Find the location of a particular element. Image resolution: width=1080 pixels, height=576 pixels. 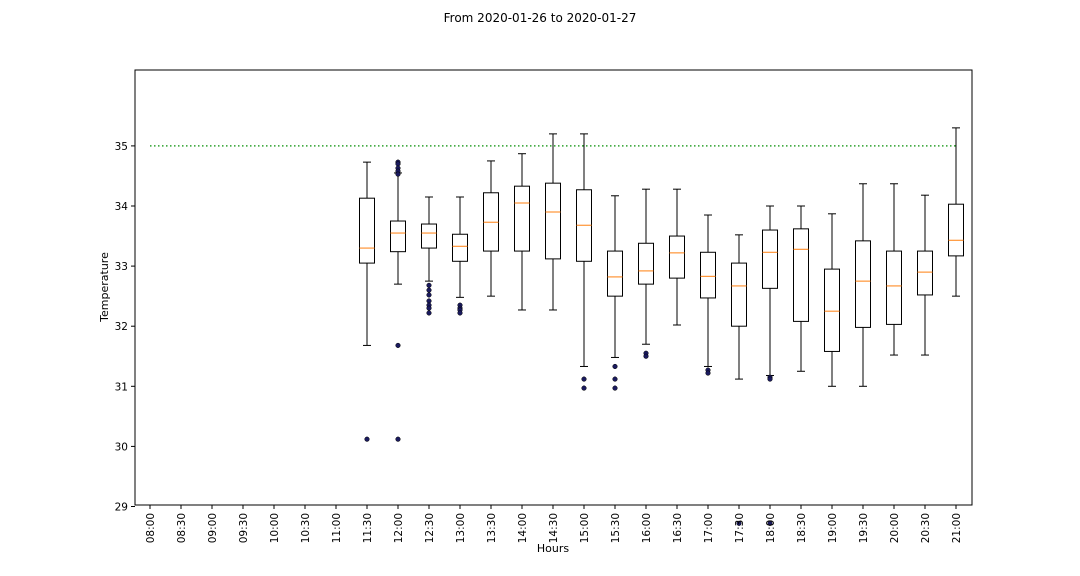

x-tick-label: 12:30 is located at coordinates (430, 528).